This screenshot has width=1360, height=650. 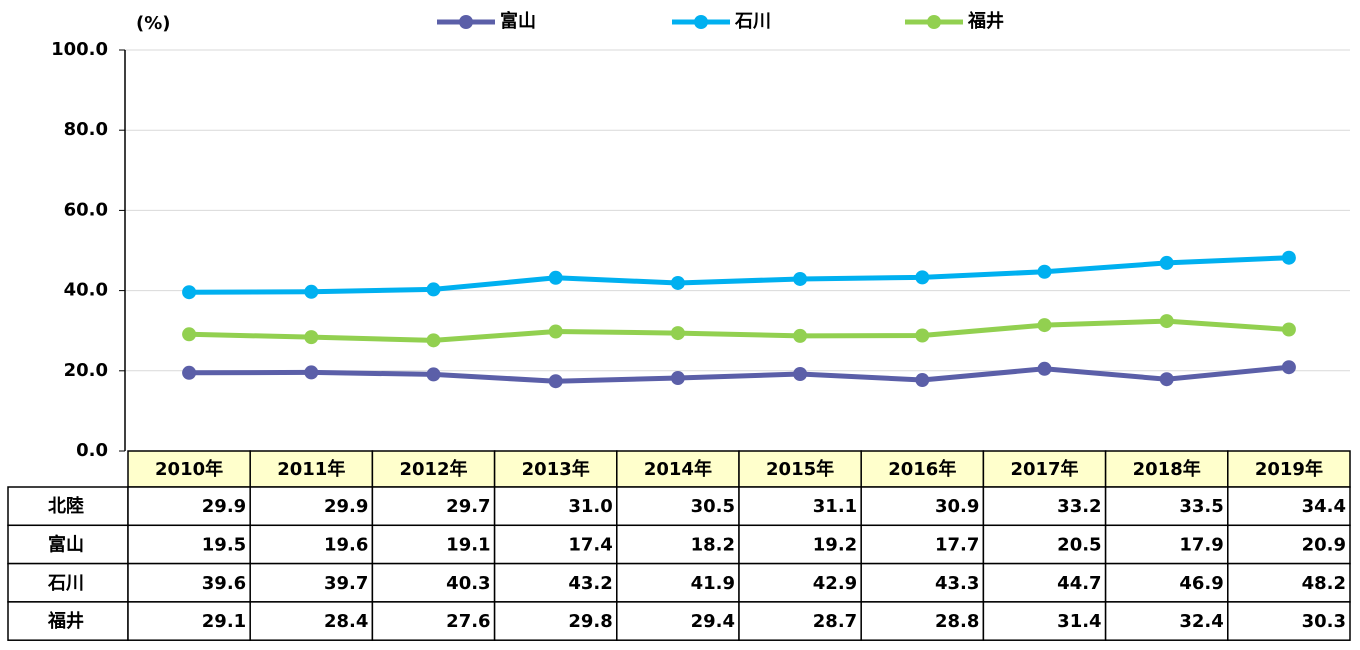 What do you see at coordinates (468, 621) in the screenshot?
I see `table-value: 27.6` at bounding box center [468, 621].